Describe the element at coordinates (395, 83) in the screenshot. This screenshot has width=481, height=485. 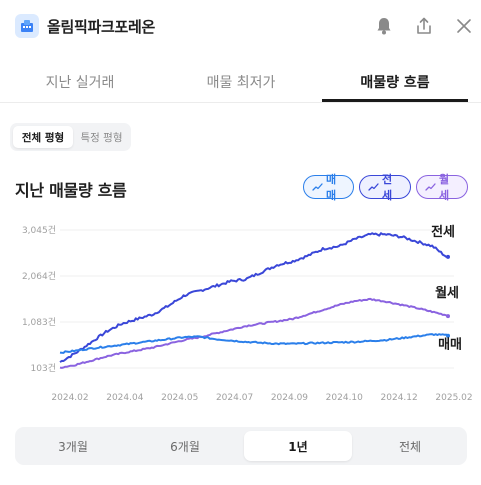
I see `tab-listing-volume: 매물량 흐름` at that location.